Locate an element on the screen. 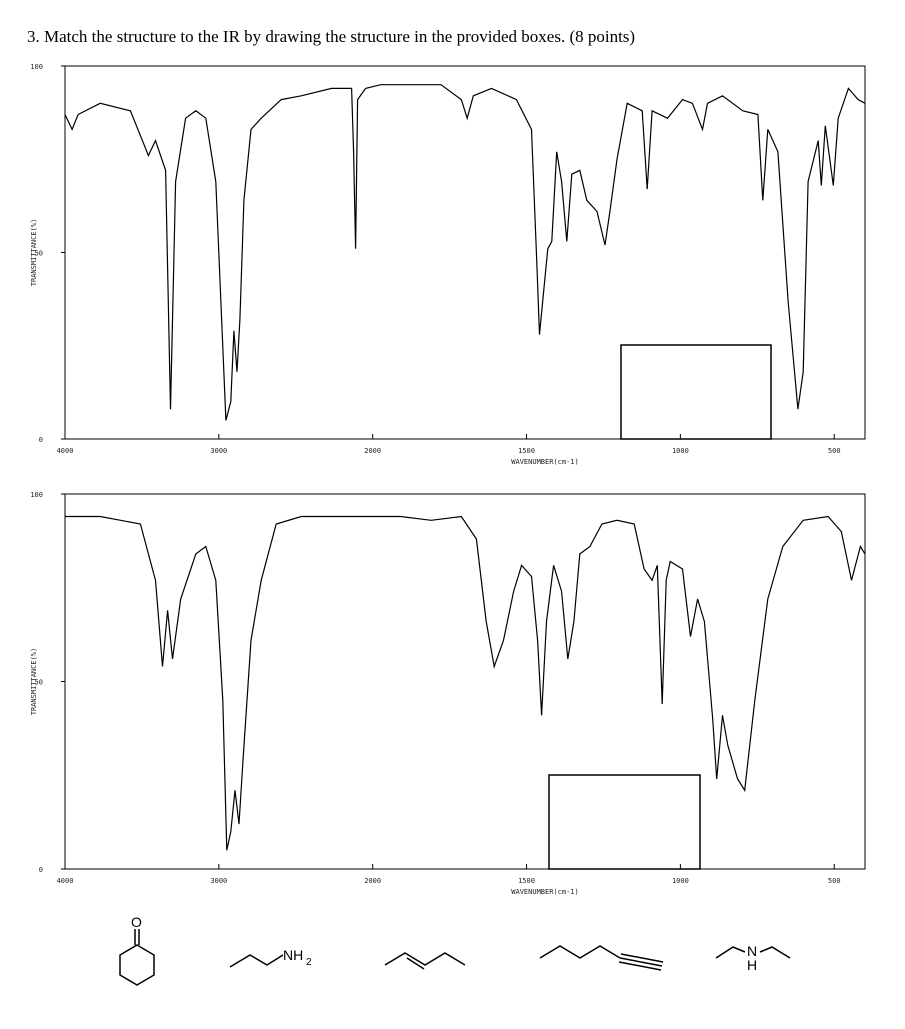 Image resolution: width=905 pixels, height=1029 pixels. pentene-chain is located at coordinates (425, 959).